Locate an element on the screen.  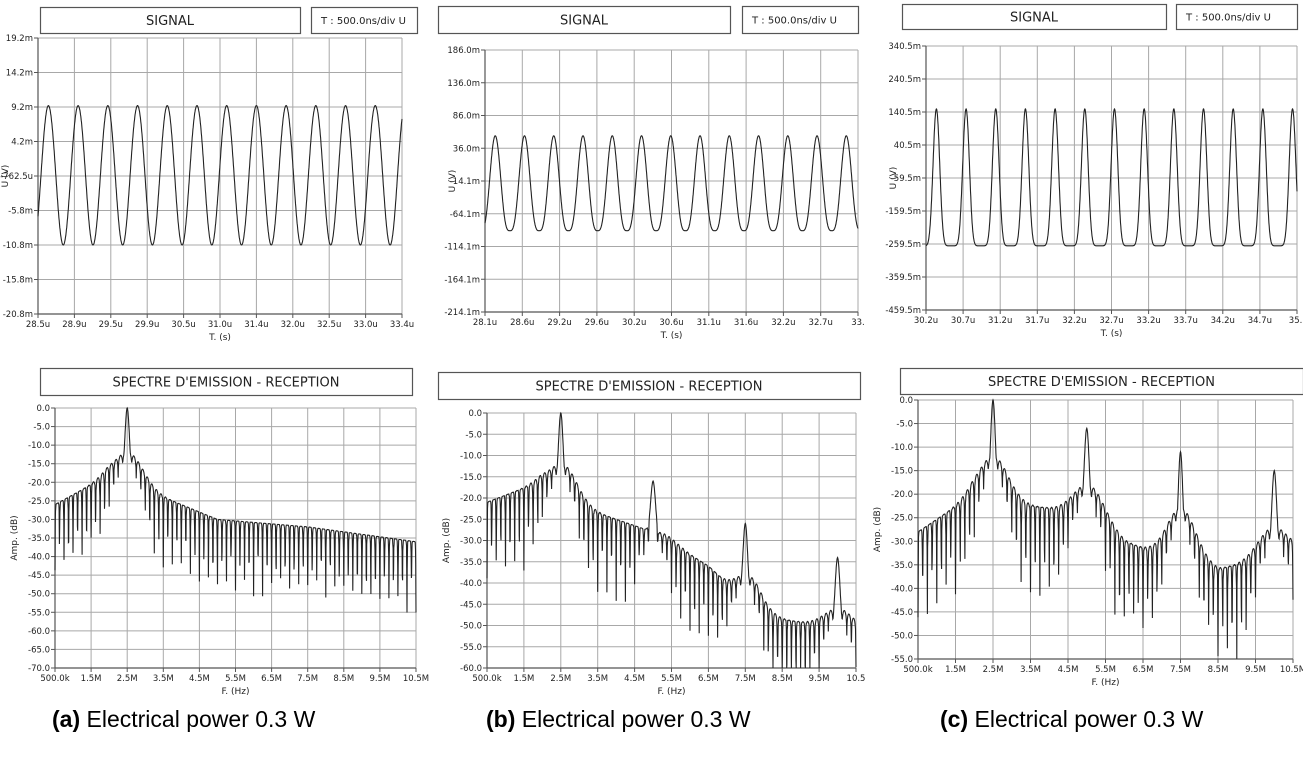
timebase-label: T : 500.0ns/div U is located at coordinates (363, 21).